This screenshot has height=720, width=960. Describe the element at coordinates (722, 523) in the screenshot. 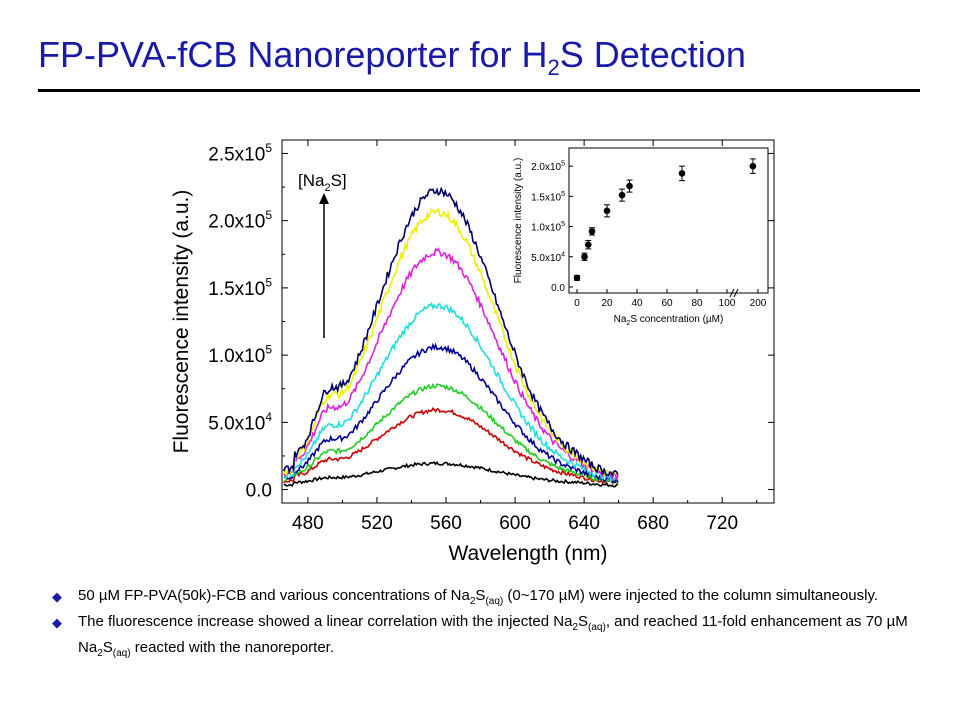

I see `x-tick-label: 720` at that location.